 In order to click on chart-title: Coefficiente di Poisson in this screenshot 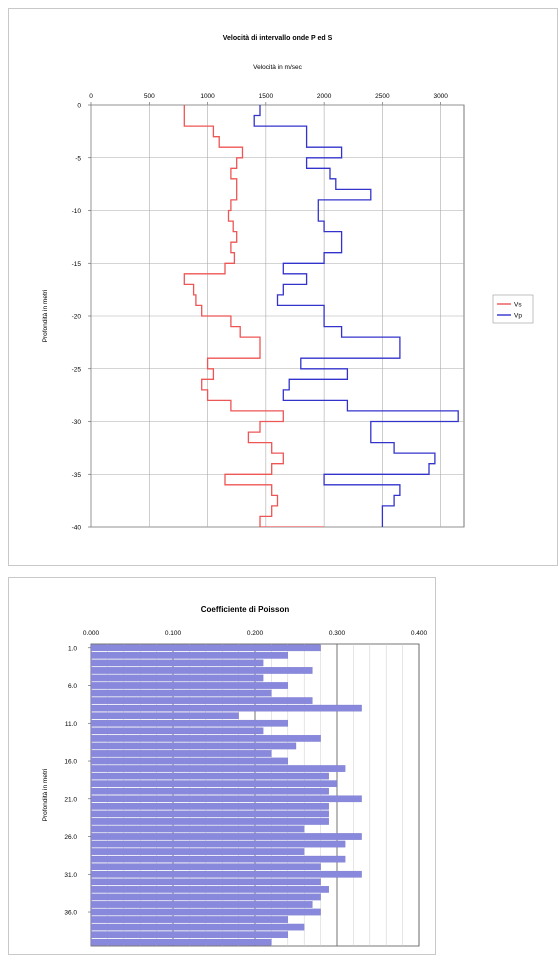, I will do `click(245, 609)`.